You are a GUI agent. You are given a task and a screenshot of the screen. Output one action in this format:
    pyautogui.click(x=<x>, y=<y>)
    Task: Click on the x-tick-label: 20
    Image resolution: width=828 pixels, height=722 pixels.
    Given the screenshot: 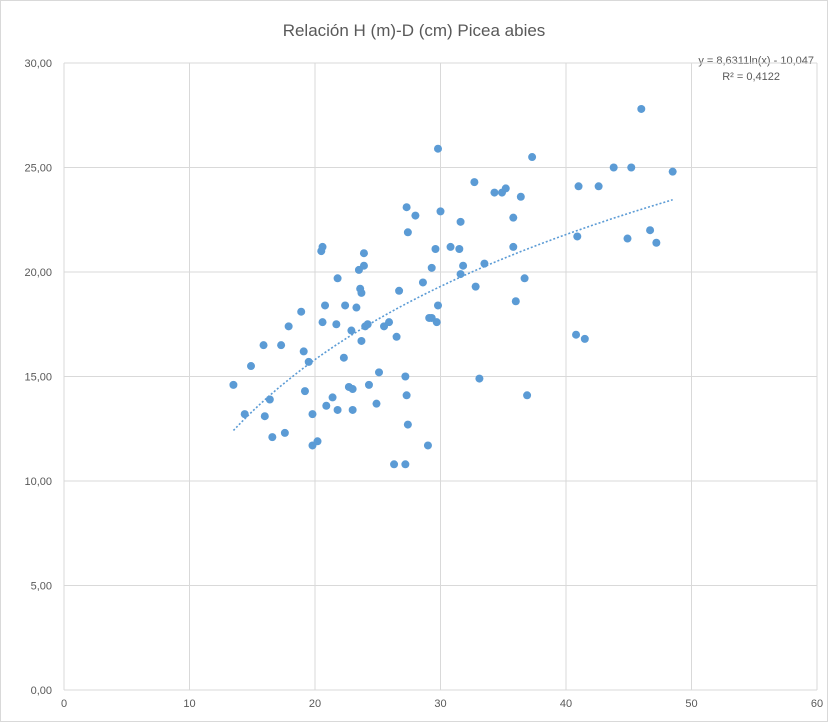 What is the action you would take?
    pyautogui.click(x=315, y=704)
    